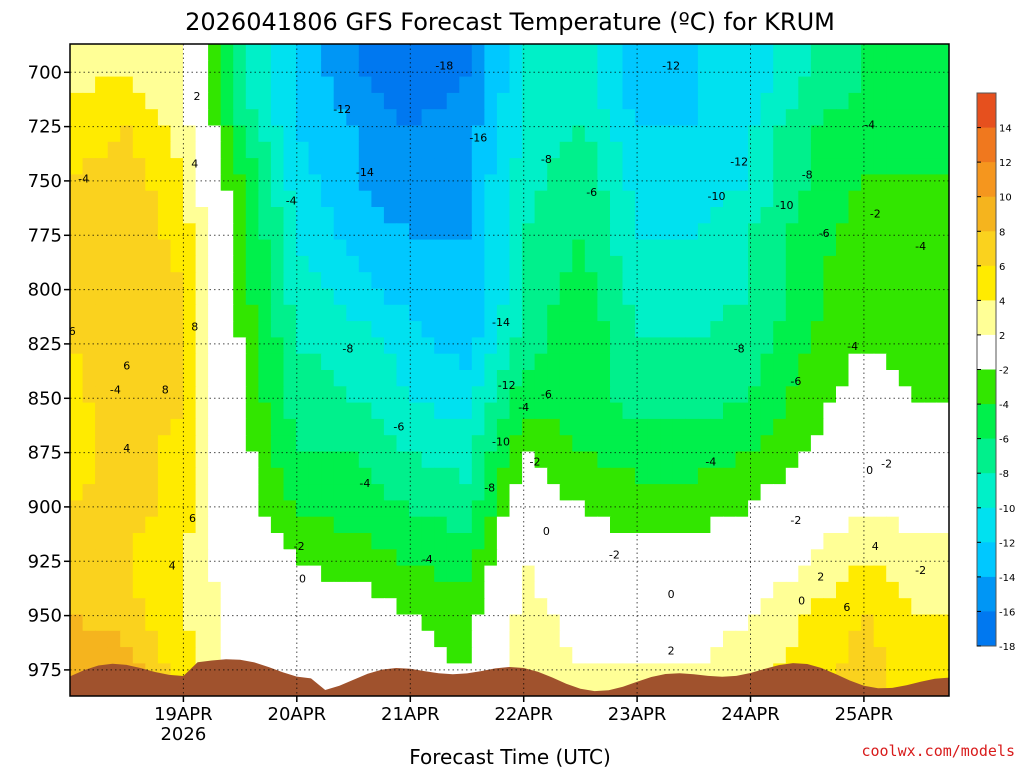  I want to click on contour-label: 2, so click(197, 96).